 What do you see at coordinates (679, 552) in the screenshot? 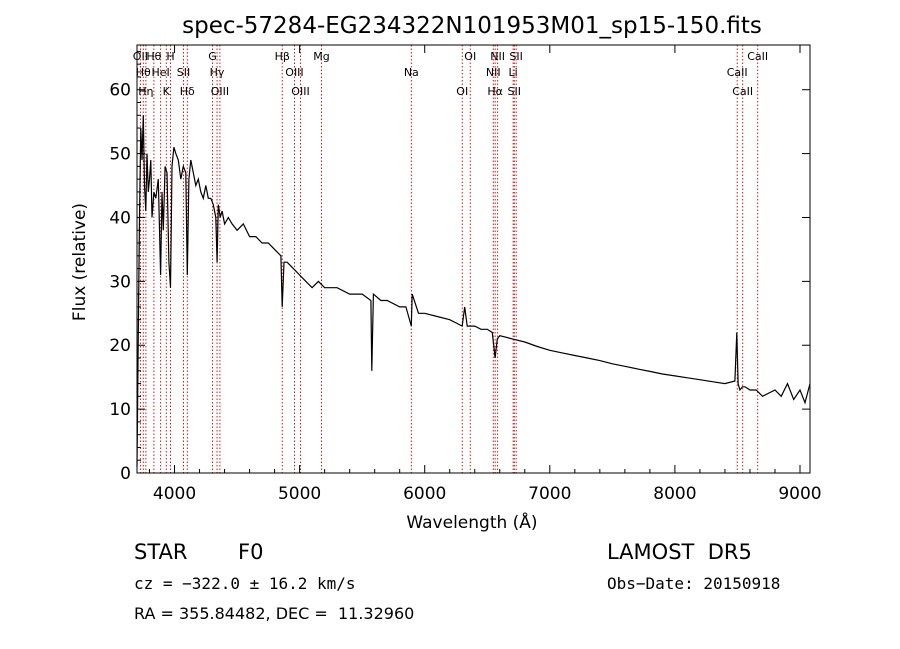
I see `survey-name: LAMOST DR5` at bounding box center [679, 552].